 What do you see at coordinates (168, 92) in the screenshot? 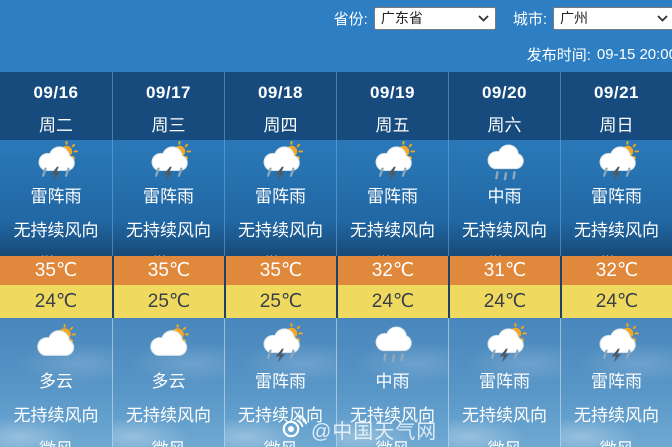
I see `date-label: 09/17` at bounding box center [168, 92].